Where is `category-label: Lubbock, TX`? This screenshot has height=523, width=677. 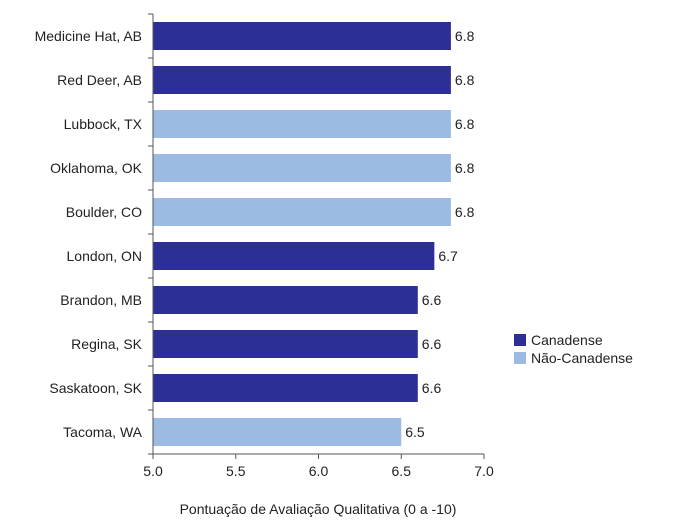
category-label: Lubbock, TX is located at coordinates (103, 124).